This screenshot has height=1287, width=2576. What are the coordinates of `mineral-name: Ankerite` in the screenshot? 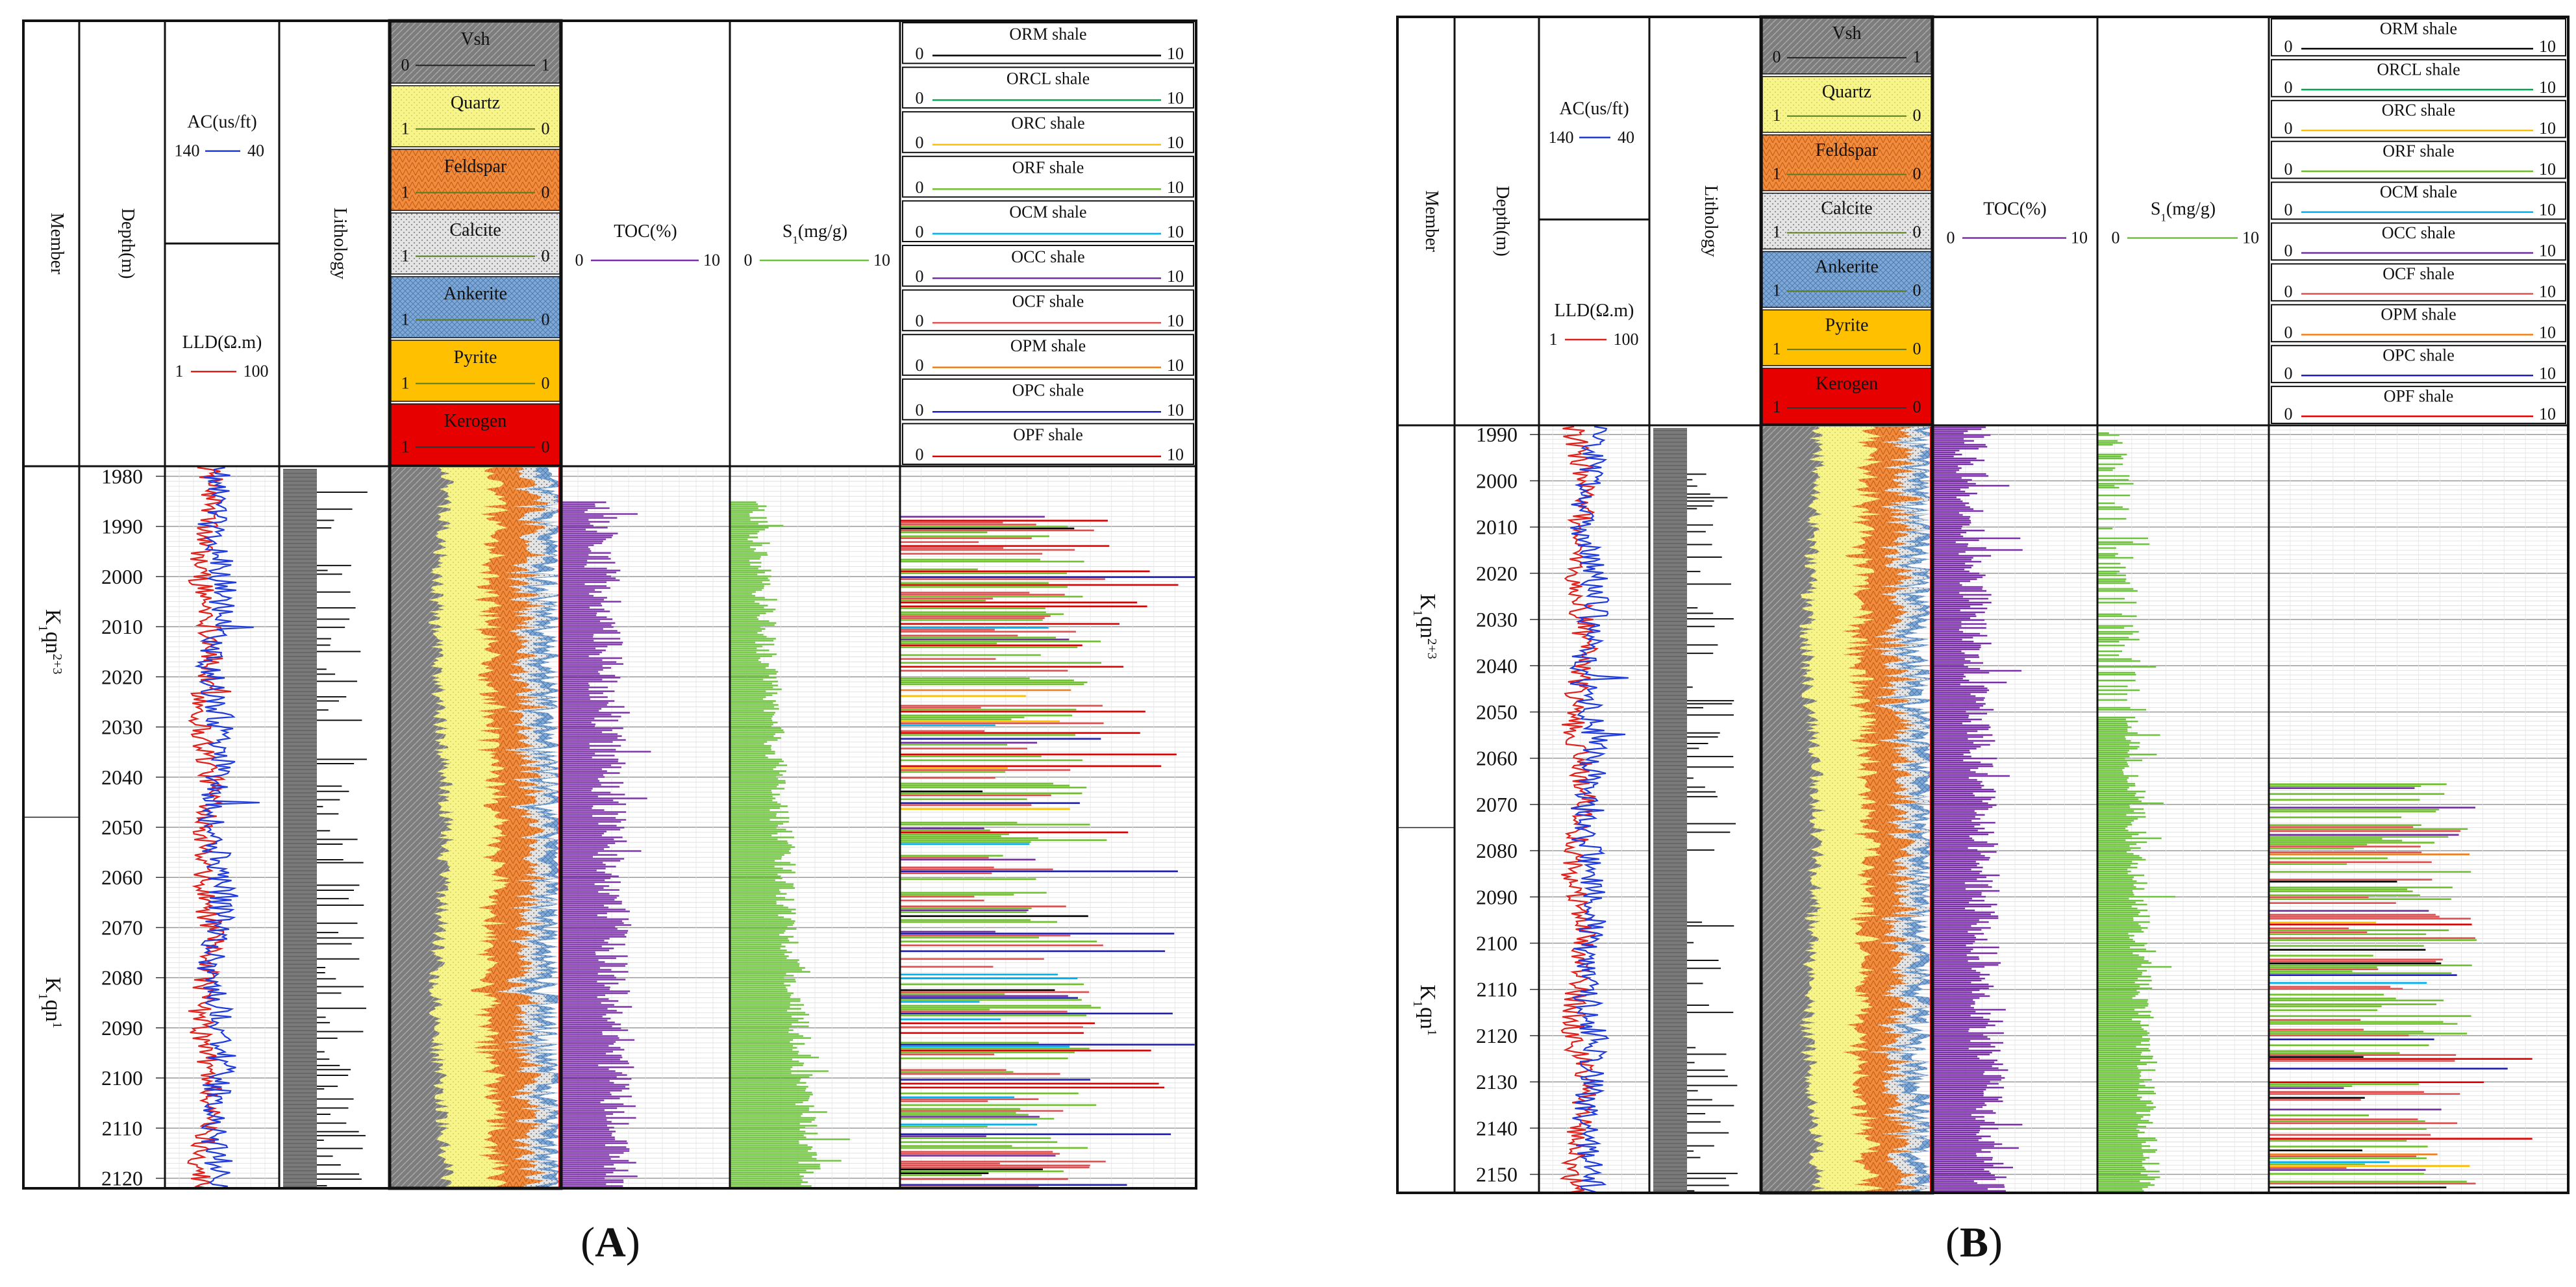 It's located at (1847, 267).